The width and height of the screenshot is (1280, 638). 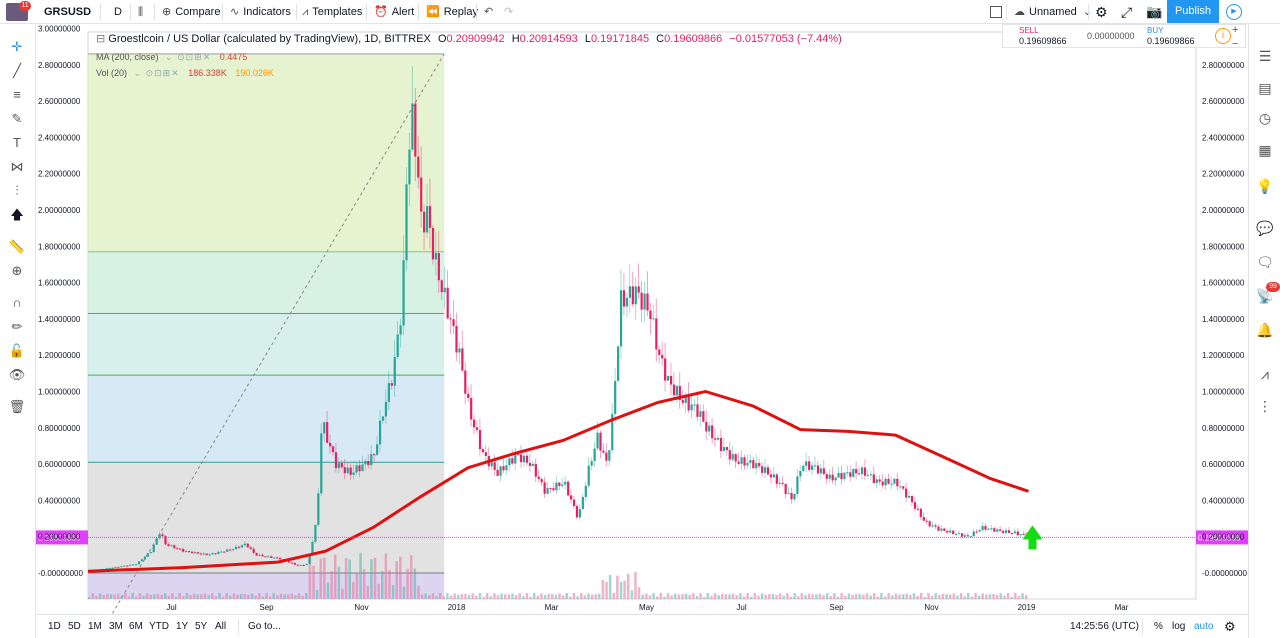 I want to click on broadcast-icon: 📡, so click(x=1265, y=296).